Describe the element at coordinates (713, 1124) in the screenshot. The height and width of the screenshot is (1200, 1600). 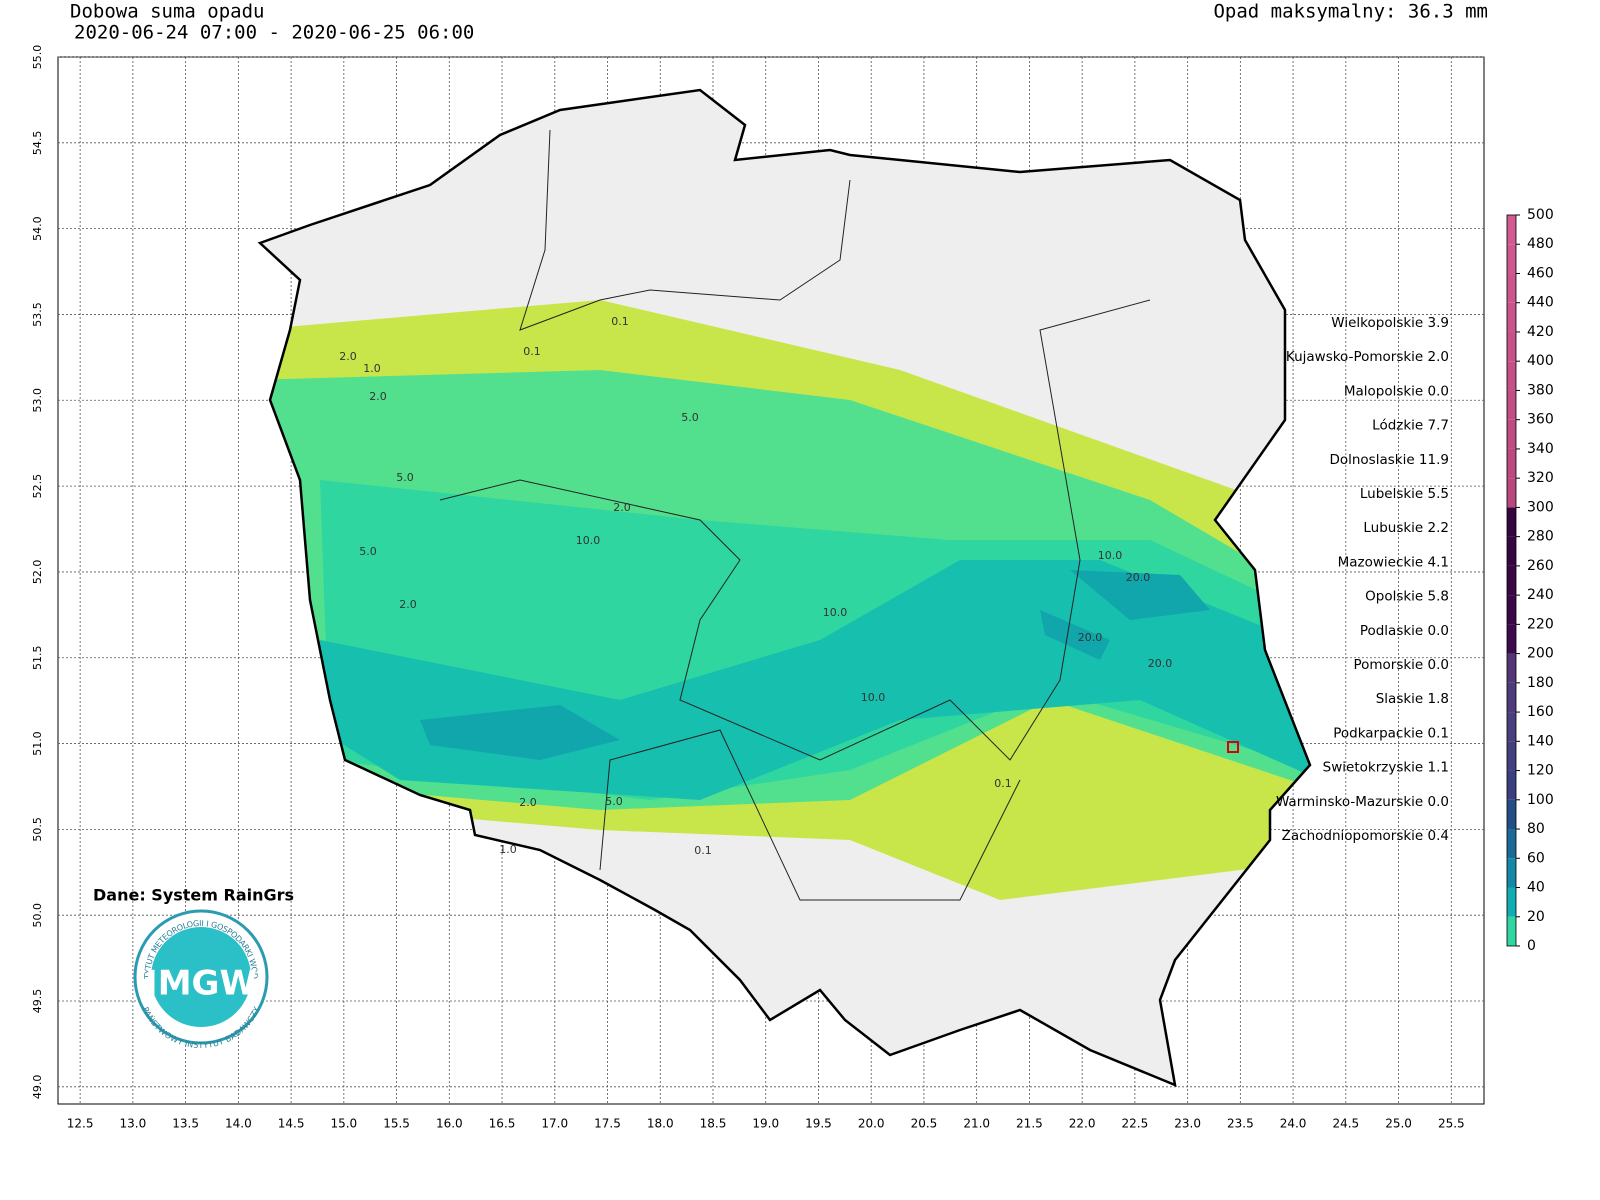
I see `x-tick-label: 18.5` at that location.